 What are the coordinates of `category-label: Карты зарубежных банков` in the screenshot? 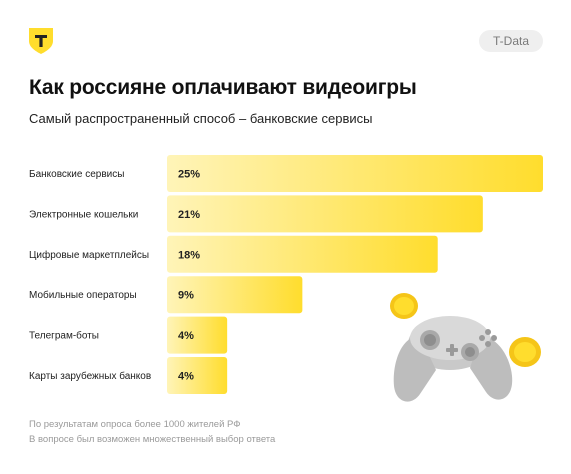 It's located at (90, 376).